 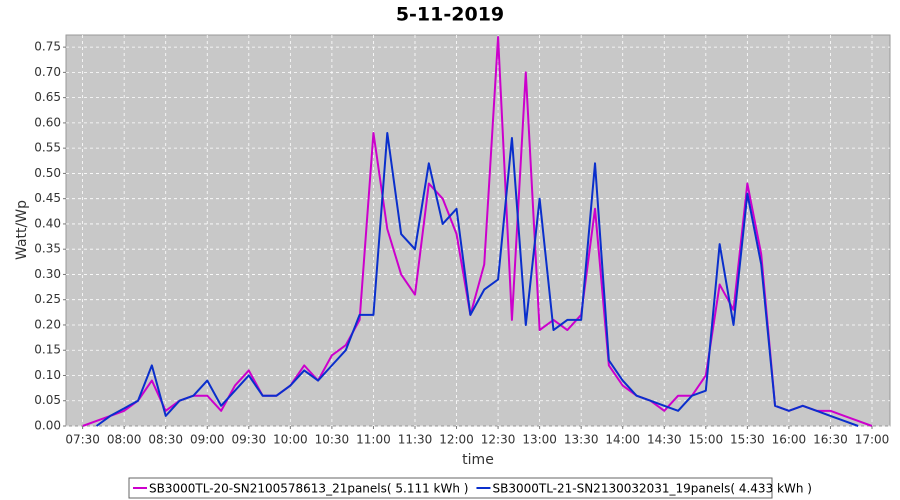 I want to click on y-tick-label: 0.15, so click(x=47, y=350).